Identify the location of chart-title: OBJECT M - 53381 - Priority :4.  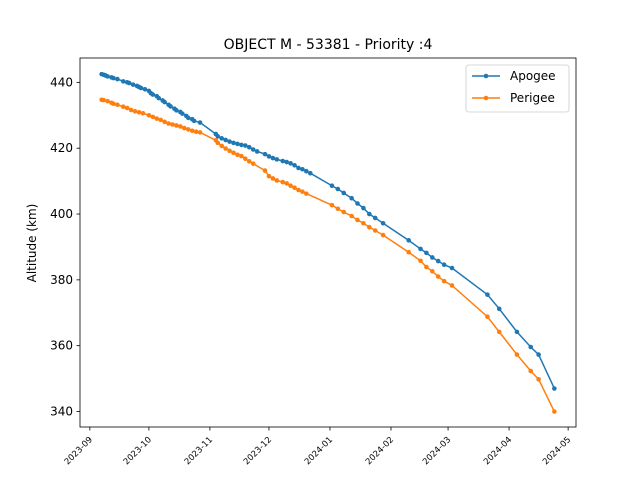
(328, 45).